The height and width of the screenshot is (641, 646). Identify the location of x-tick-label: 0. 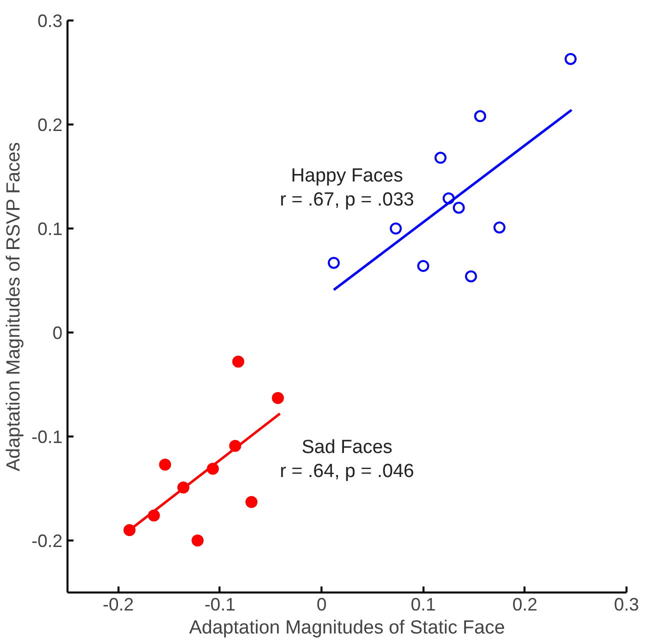
(321, 604).